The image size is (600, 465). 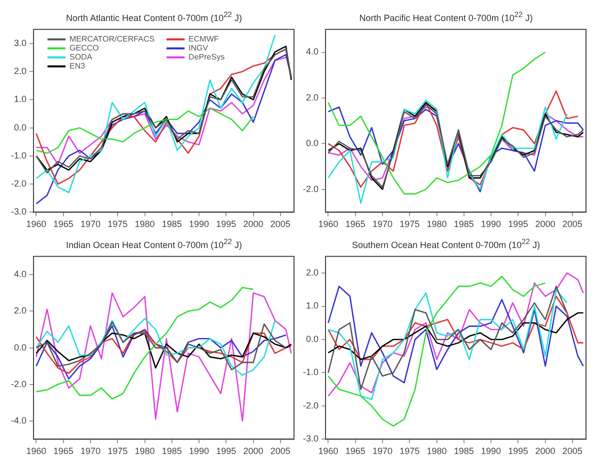 I want to click on legend-label: GECCO, so click(x=84, y=48).